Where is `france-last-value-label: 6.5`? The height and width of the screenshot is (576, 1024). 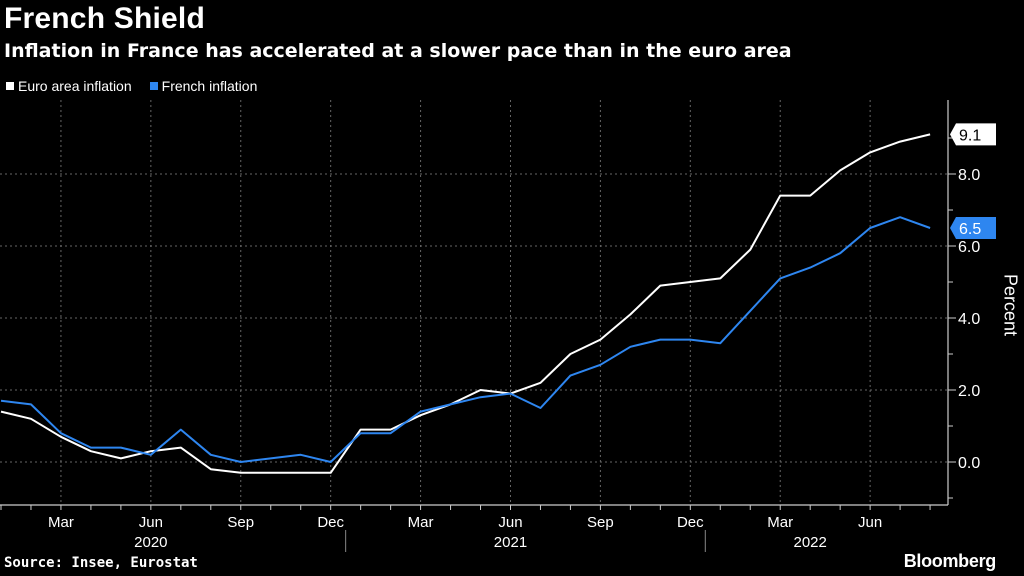
france-last-value-label: 6.5 is located at coordinates (970, 229).